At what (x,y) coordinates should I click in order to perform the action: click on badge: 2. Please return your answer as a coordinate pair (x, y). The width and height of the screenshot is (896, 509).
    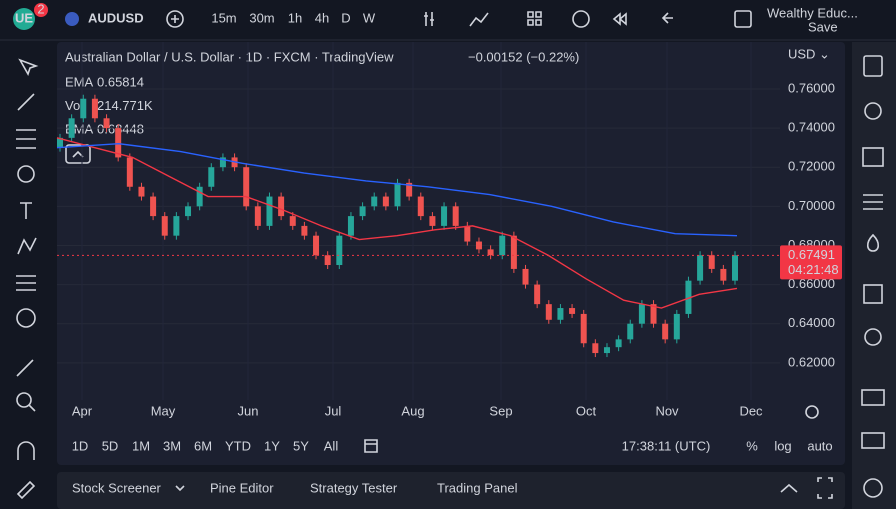
    Looking at the image, I should click on (40, 8).